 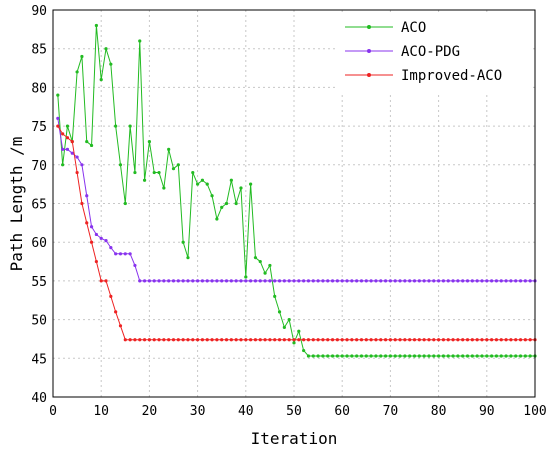 What do you see at coordinates (451, 76) in the screenshot?
I see `legend-label: Improved-ACO` at bounding box center [451, 76].